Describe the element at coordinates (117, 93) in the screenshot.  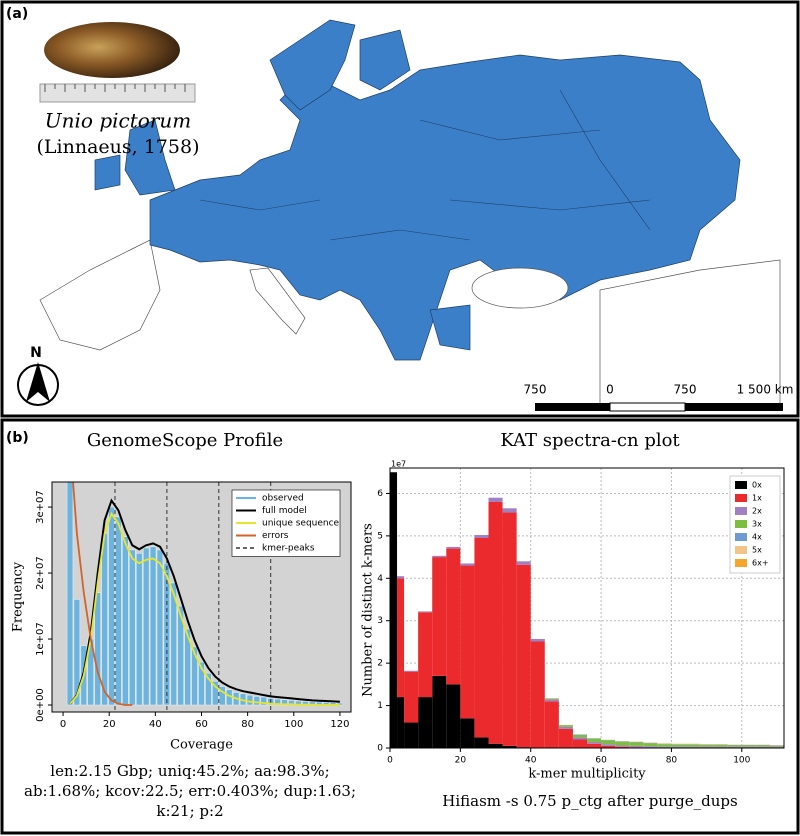
I see `ruler` at that location.